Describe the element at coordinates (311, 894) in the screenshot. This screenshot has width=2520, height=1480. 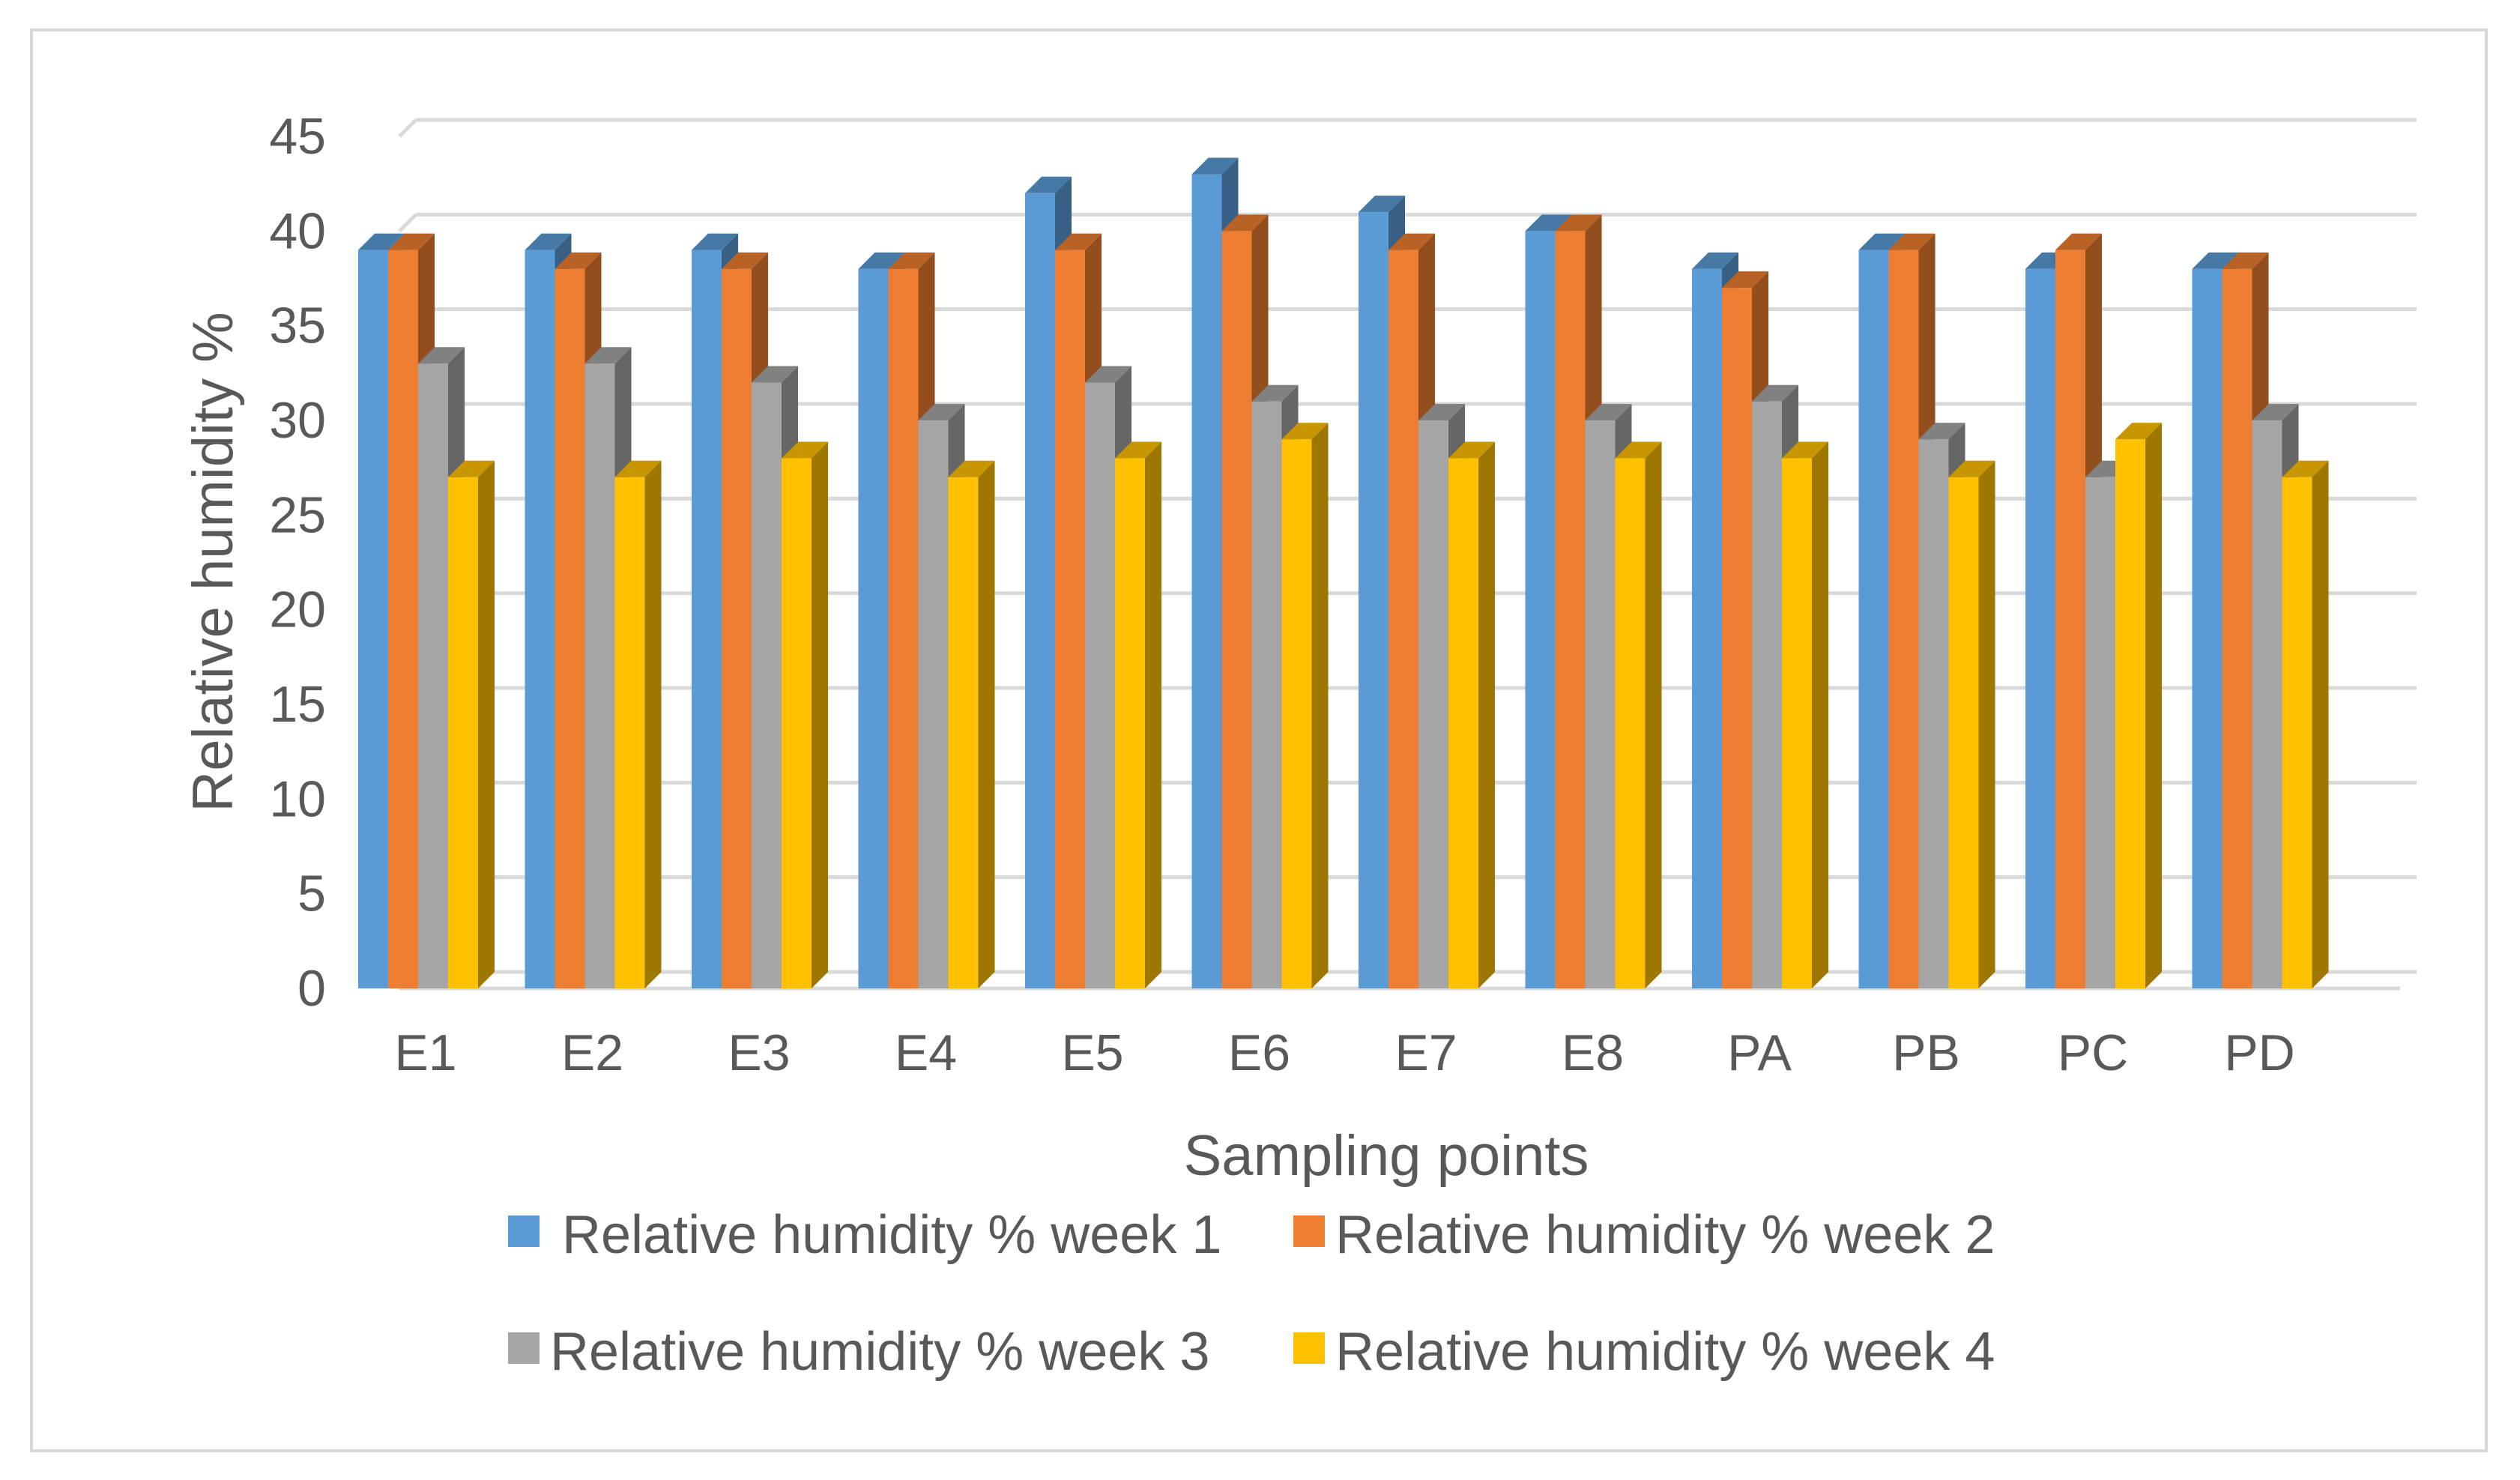
I see `y-tick-label: 5` at that location.